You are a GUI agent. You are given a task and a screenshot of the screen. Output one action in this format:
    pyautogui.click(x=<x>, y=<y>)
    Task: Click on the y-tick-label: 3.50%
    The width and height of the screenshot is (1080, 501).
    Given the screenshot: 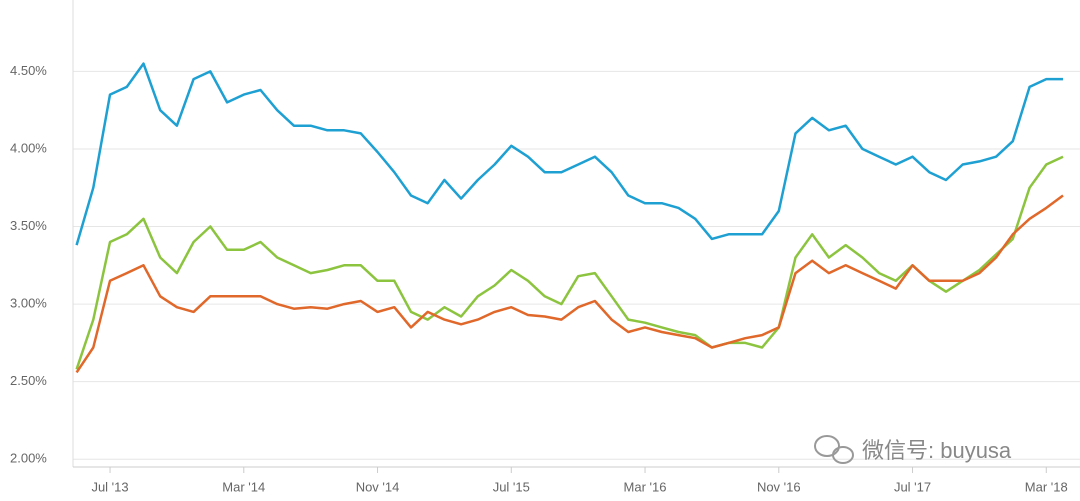 What is the action you would take?
    pyautogui.click(x=28, y=225)
    